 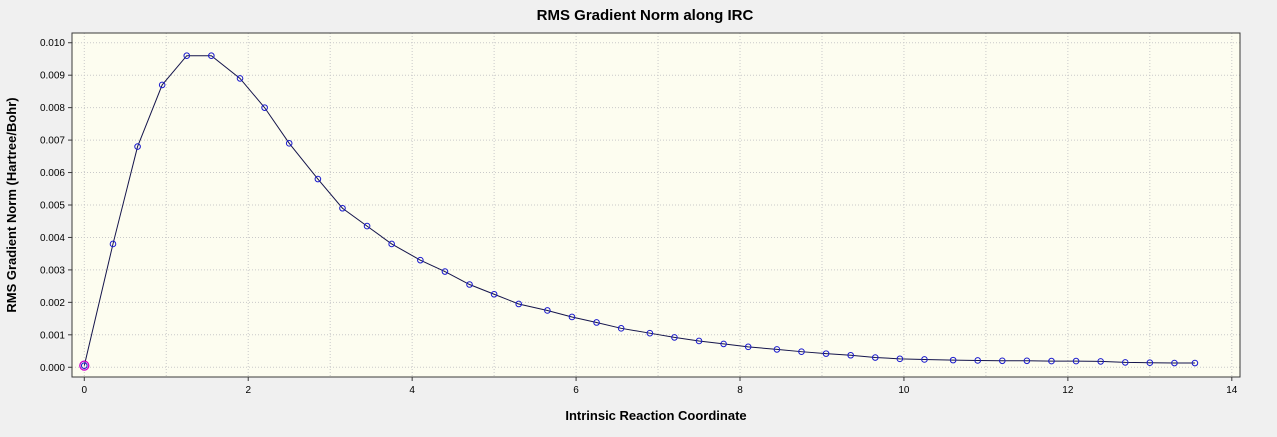 What do you see at coordinates (52, 141) in the screenshot?
I see `y-tick-label: 0.007` at bounding box center [52, 141].